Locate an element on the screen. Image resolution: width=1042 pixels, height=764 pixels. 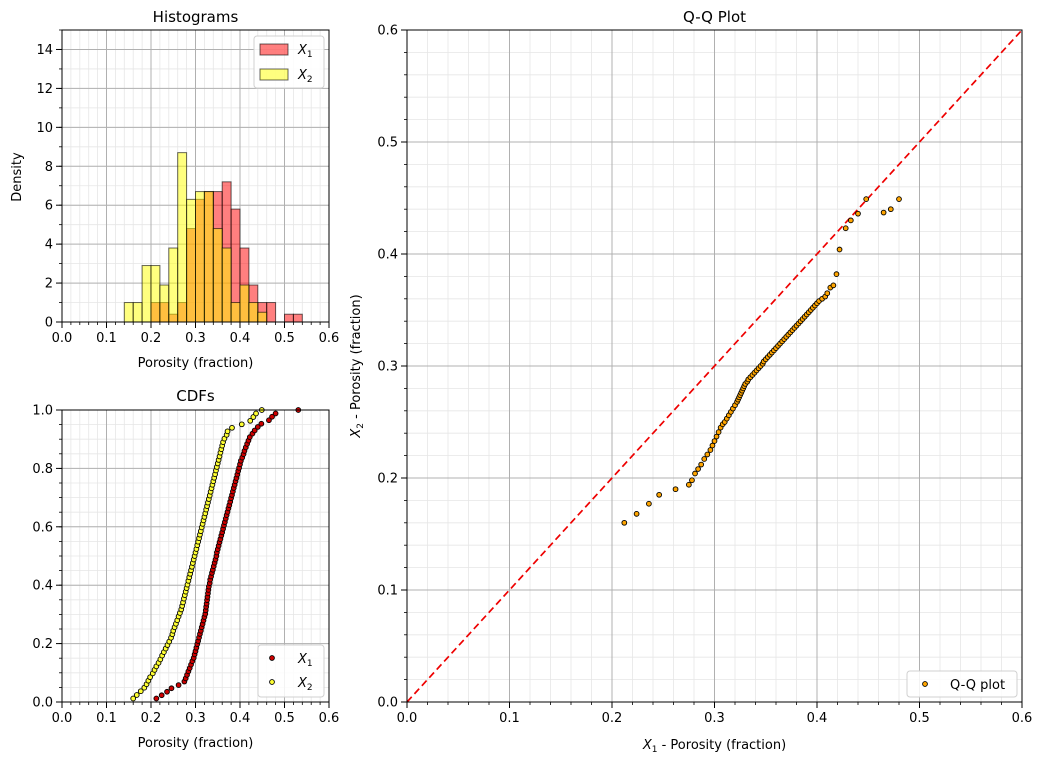
cdf-legend-marker is located at coordinates (272, 658).